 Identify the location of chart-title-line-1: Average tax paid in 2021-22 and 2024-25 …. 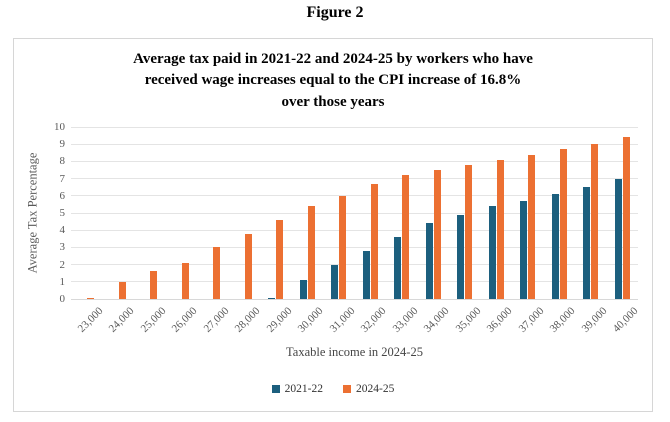
(333, 59).